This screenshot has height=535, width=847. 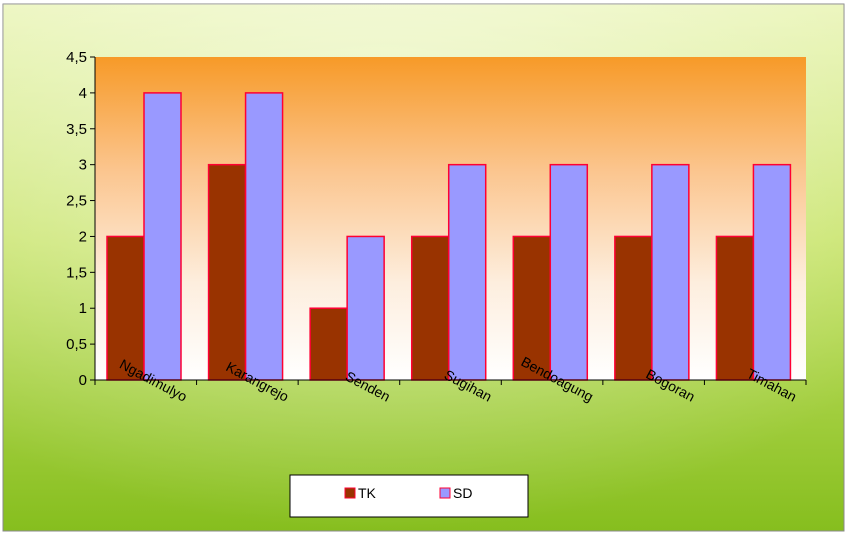 What do you see at coordinates (76, 344) in the screenshot?
I see `y-tick-label: 0,5` at bounding box center [76, 344].